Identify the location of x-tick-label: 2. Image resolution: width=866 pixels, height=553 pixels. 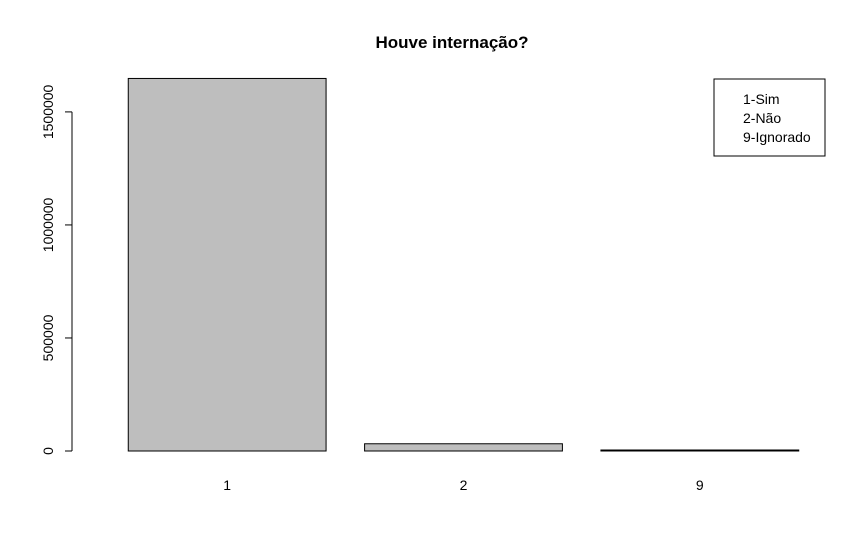
(464, 485).